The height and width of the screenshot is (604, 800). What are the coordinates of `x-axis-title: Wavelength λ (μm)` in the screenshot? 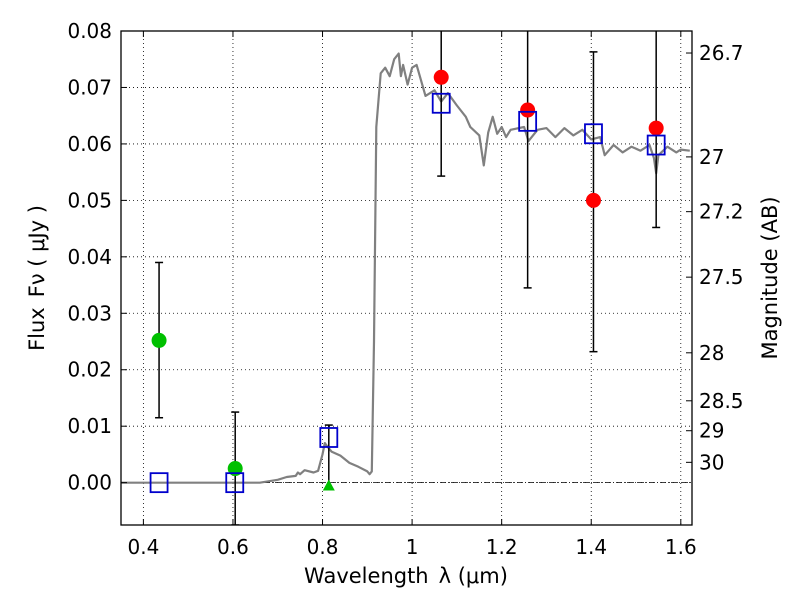 It's located at (406, 576).